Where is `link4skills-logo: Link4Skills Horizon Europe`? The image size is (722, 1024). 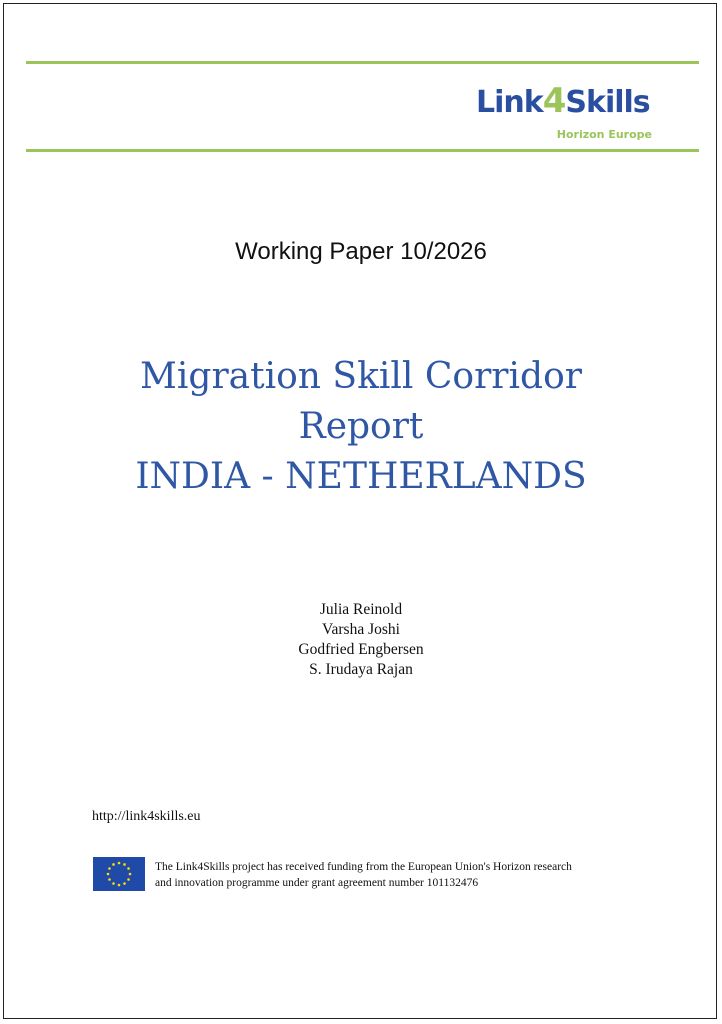
link4skills-logo: Link4Skills Horizon Europe is located at coordinates (566, 114).